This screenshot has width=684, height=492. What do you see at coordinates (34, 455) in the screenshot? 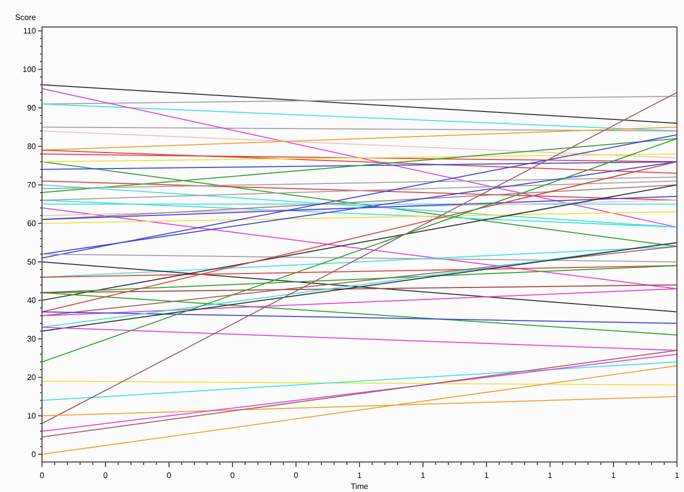
I see `y-tick-label: 0` at bounding box center [34, 455].